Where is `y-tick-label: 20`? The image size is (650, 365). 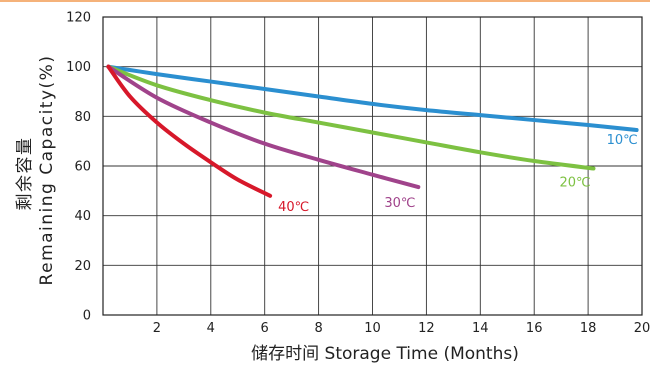 y-tick-label: 20 is located at coordinates (82, 266).